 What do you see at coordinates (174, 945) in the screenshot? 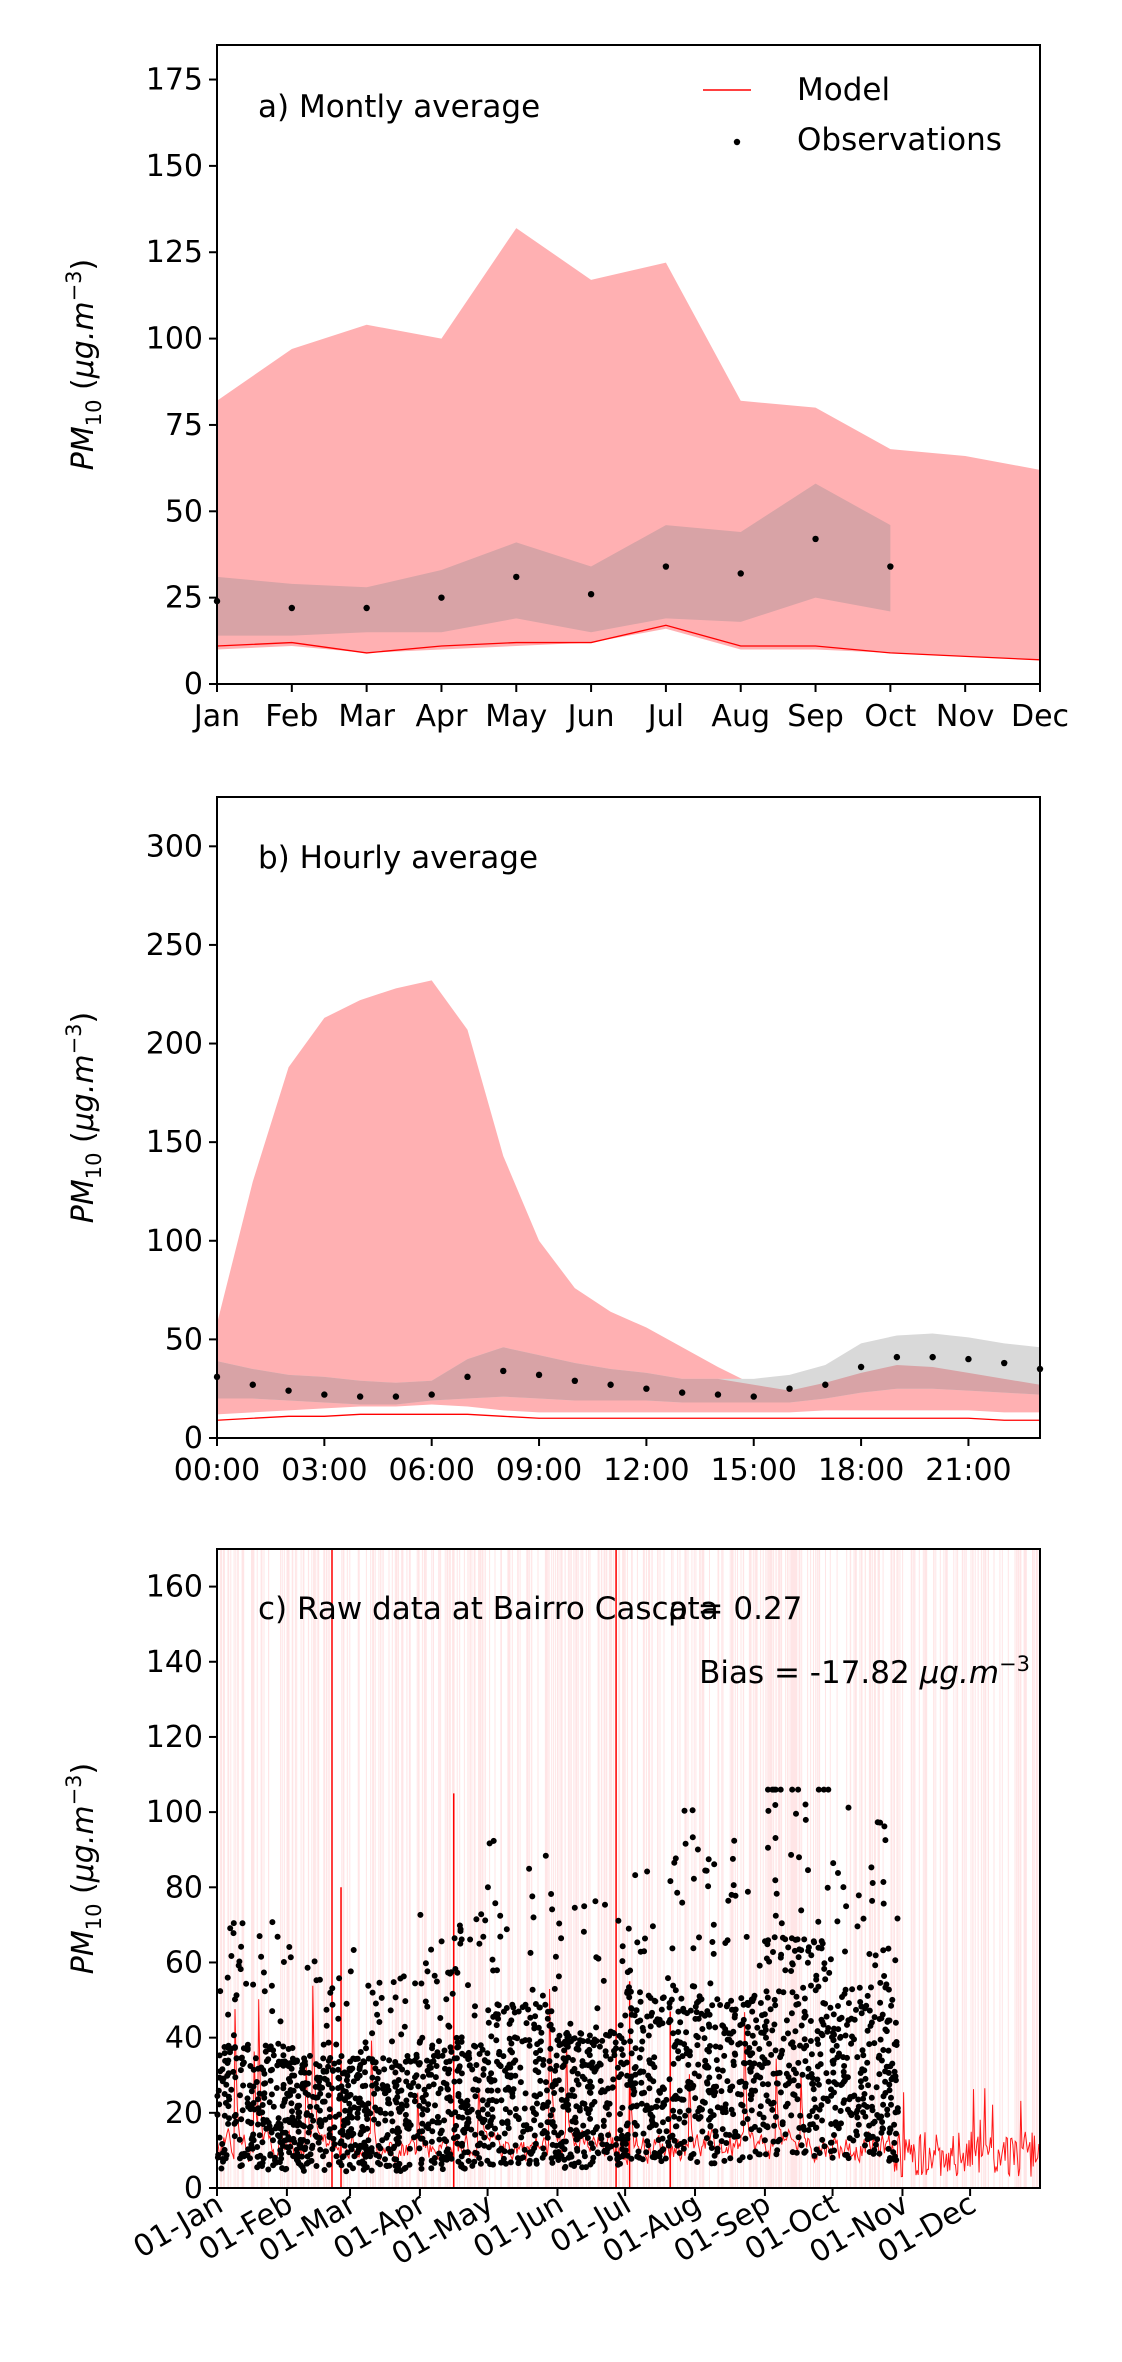
I see `y-tick-label: 250` at bounding box center [174, 945].